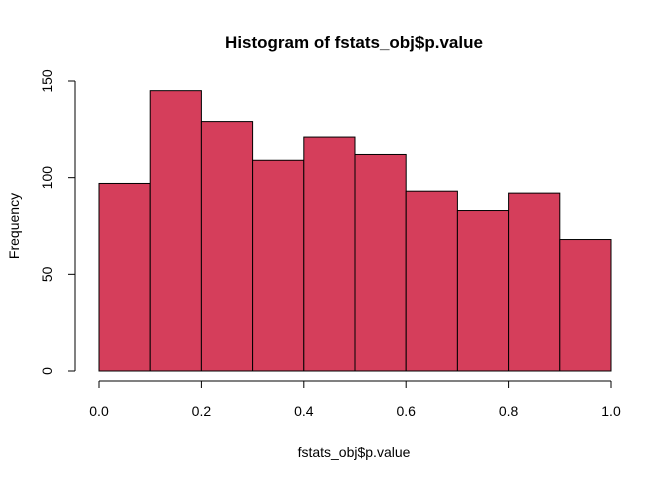  I want to click on y-axis: 0 50 100 150, so click(57, 222).